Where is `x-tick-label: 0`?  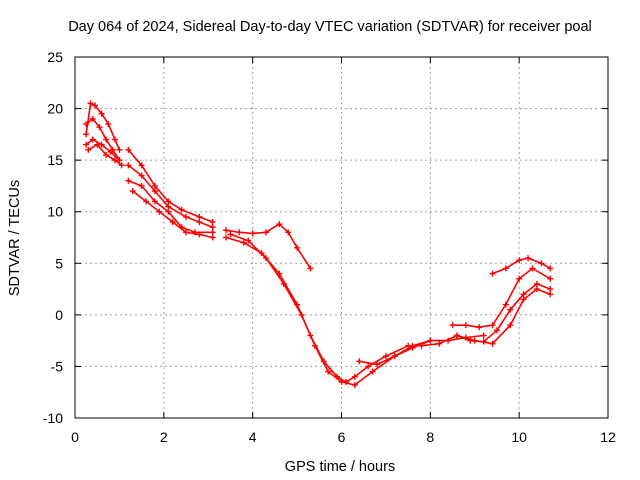 x-tick-label: 0 is located at coordinates (75, 437).